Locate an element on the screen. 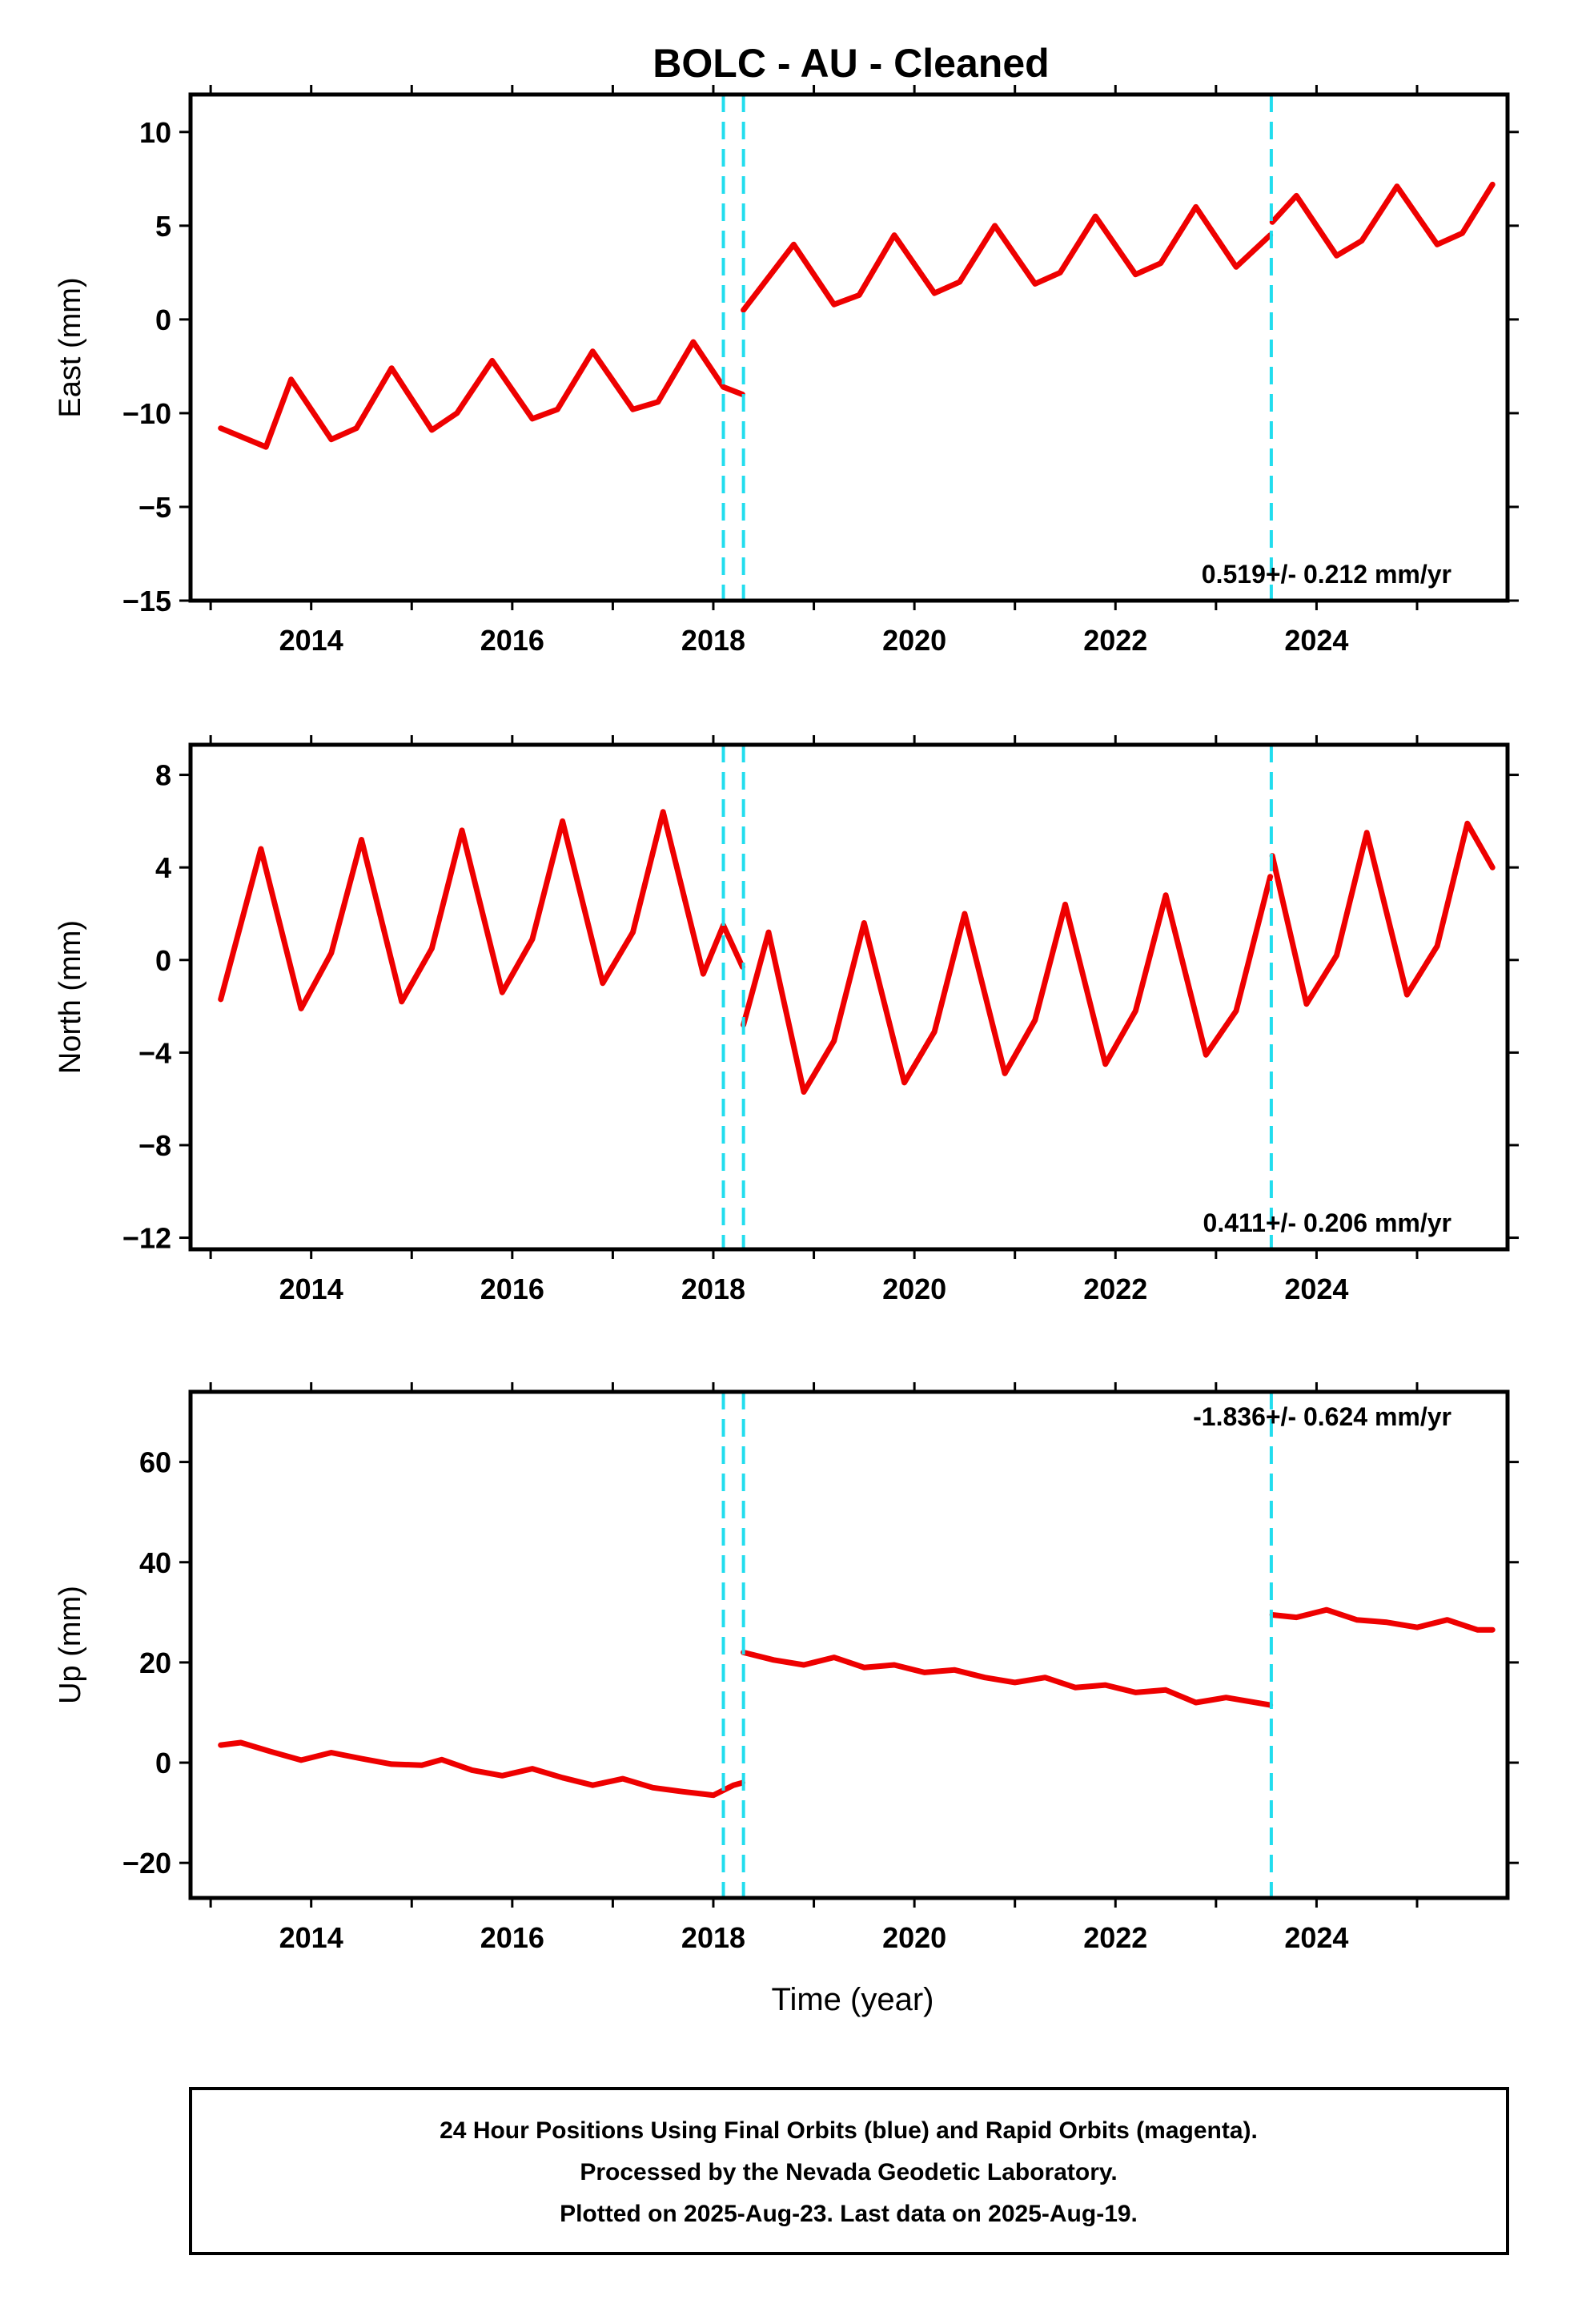 The image size is (1582, 2324). y-tick-label: −8 is located at coordinates (155, 1146).